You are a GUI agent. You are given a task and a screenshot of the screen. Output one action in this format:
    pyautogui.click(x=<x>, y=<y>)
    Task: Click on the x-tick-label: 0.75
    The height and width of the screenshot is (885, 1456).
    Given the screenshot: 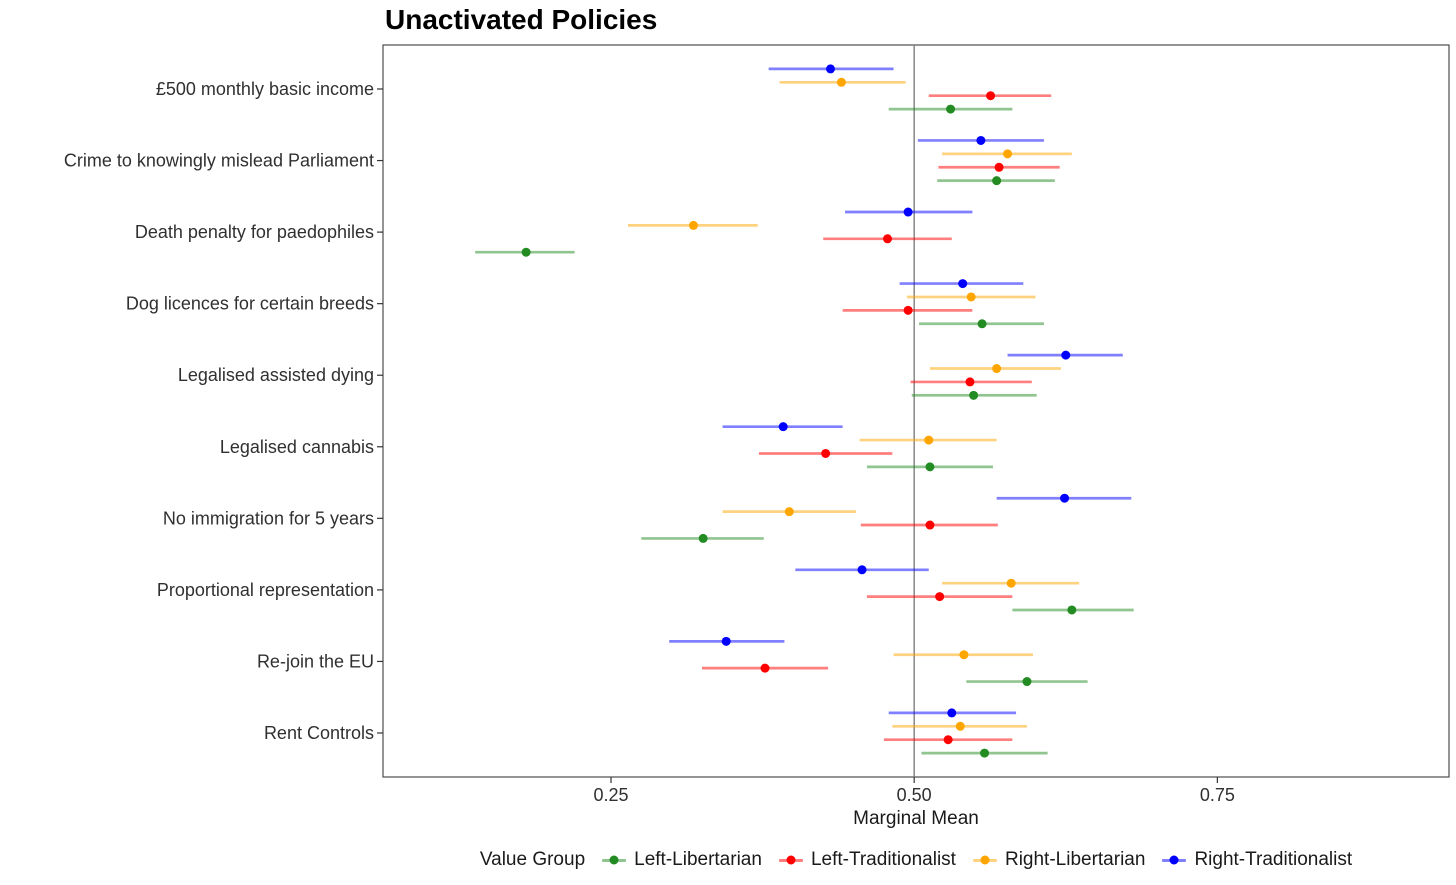 What is the action you would take?
    pyautogui.click(x=1217, y=795)
    